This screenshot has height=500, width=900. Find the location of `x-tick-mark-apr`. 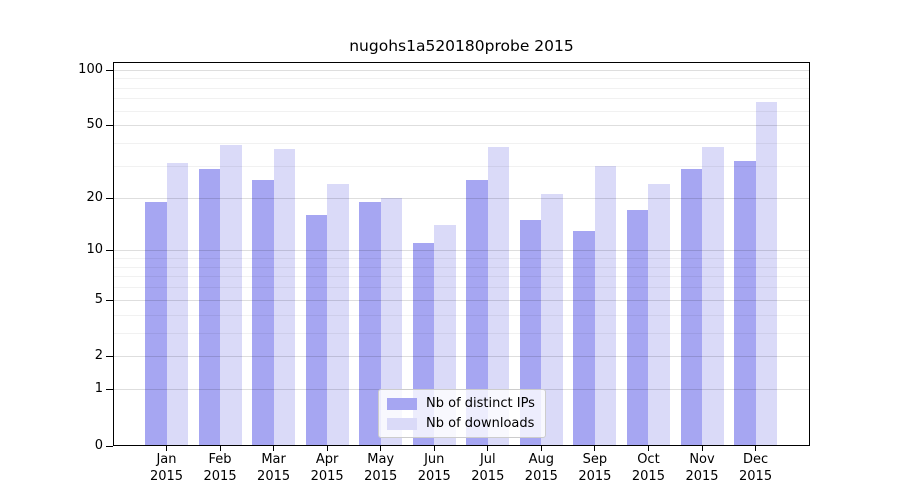

x-tick-mark-apr is located at coordinates (327, 448).